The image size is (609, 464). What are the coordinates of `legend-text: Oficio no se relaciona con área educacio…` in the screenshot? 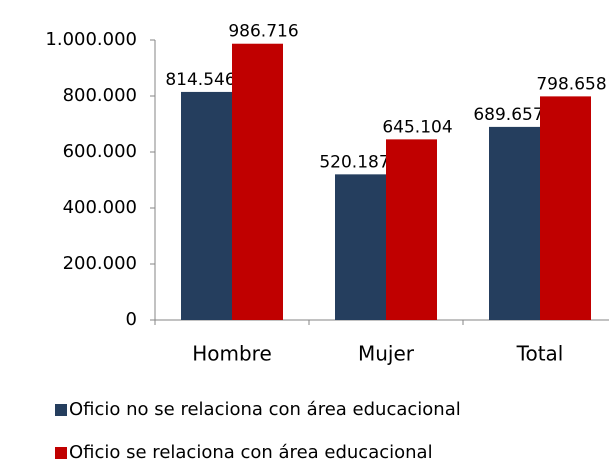 It's located at (265, 409).